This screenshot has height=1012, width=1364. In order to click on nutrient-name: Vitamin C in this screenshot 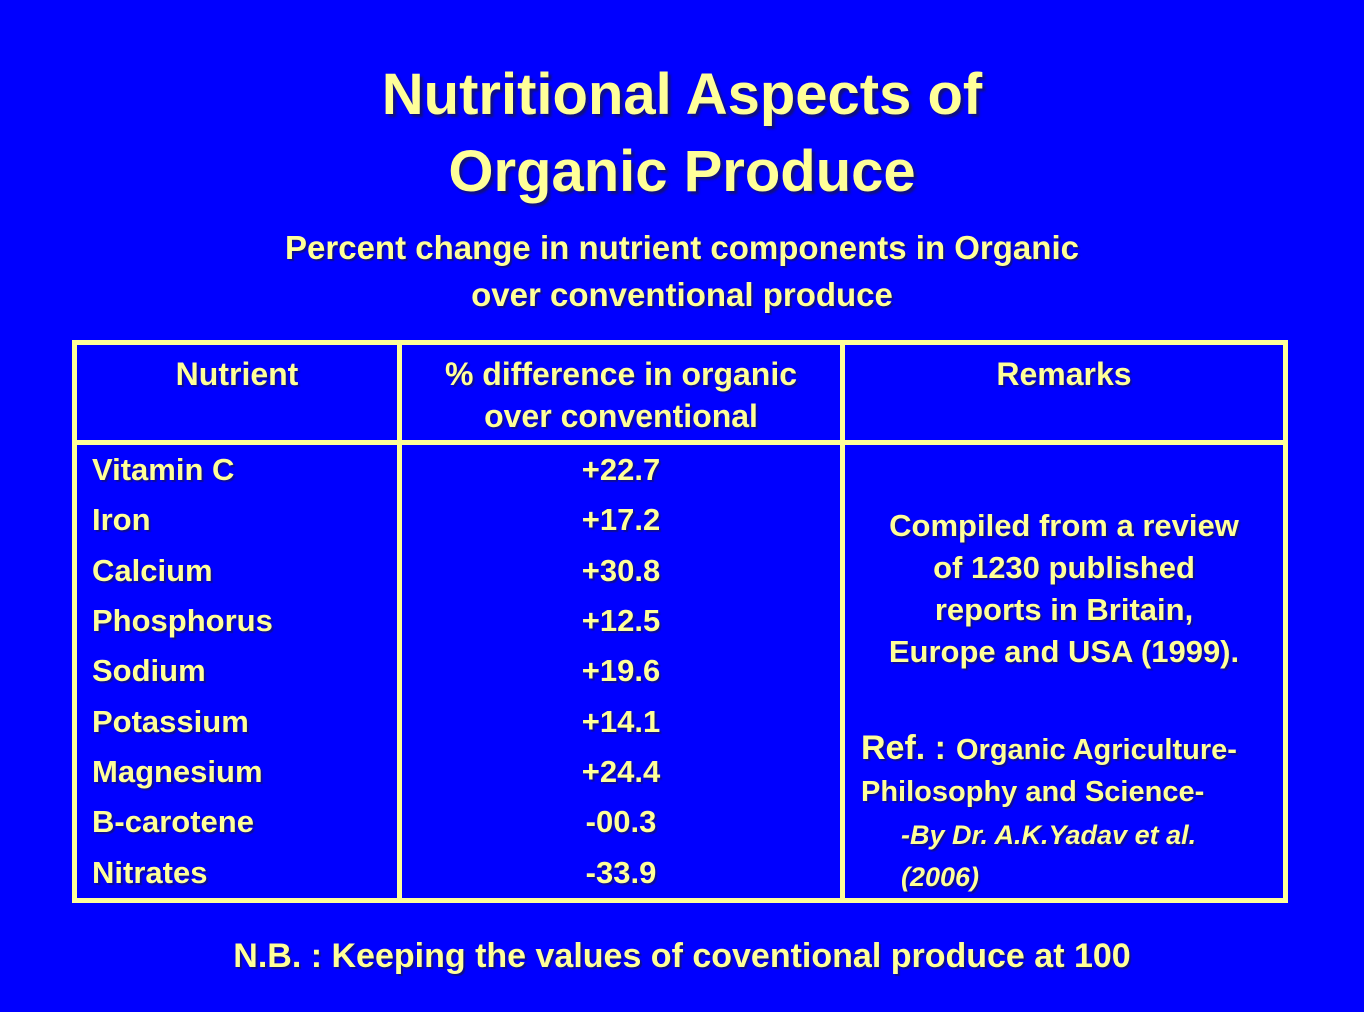, I will do `click(163, 470)`.